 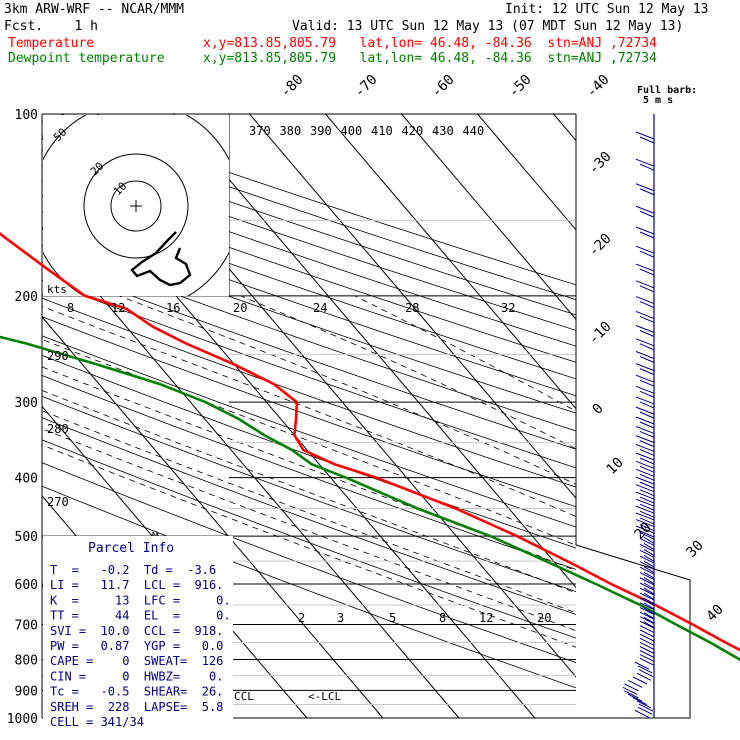 I want to click on temperature-tick: 0, so click(x=598, y=409).